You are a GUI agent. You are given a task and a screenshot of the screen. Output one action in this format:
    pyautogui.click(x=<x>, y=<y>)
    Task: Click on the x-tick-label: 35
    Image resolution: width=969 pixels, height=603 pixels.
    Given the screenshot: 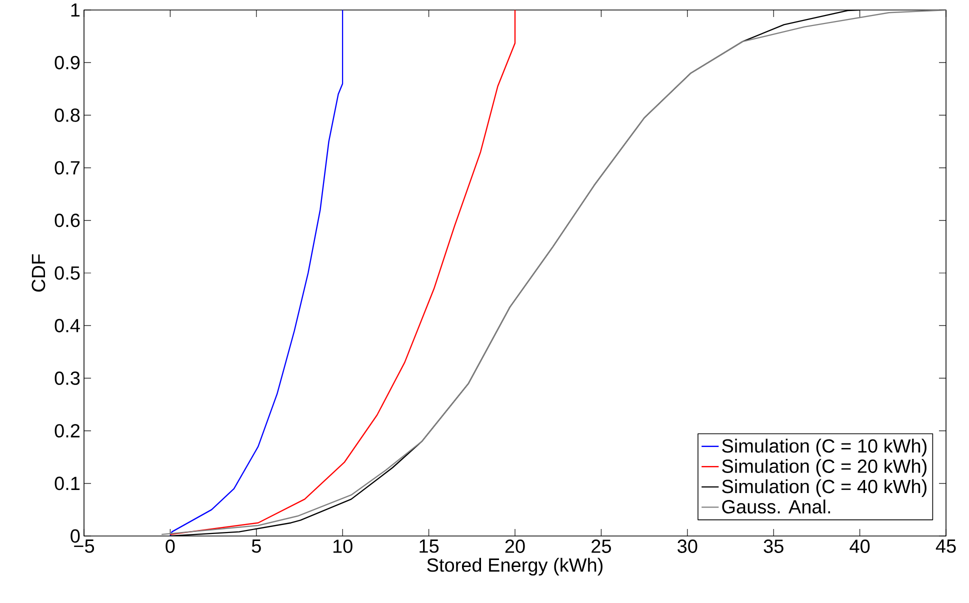 What is the action you would take?
    pyautogui.click(x=774, y=546)
    